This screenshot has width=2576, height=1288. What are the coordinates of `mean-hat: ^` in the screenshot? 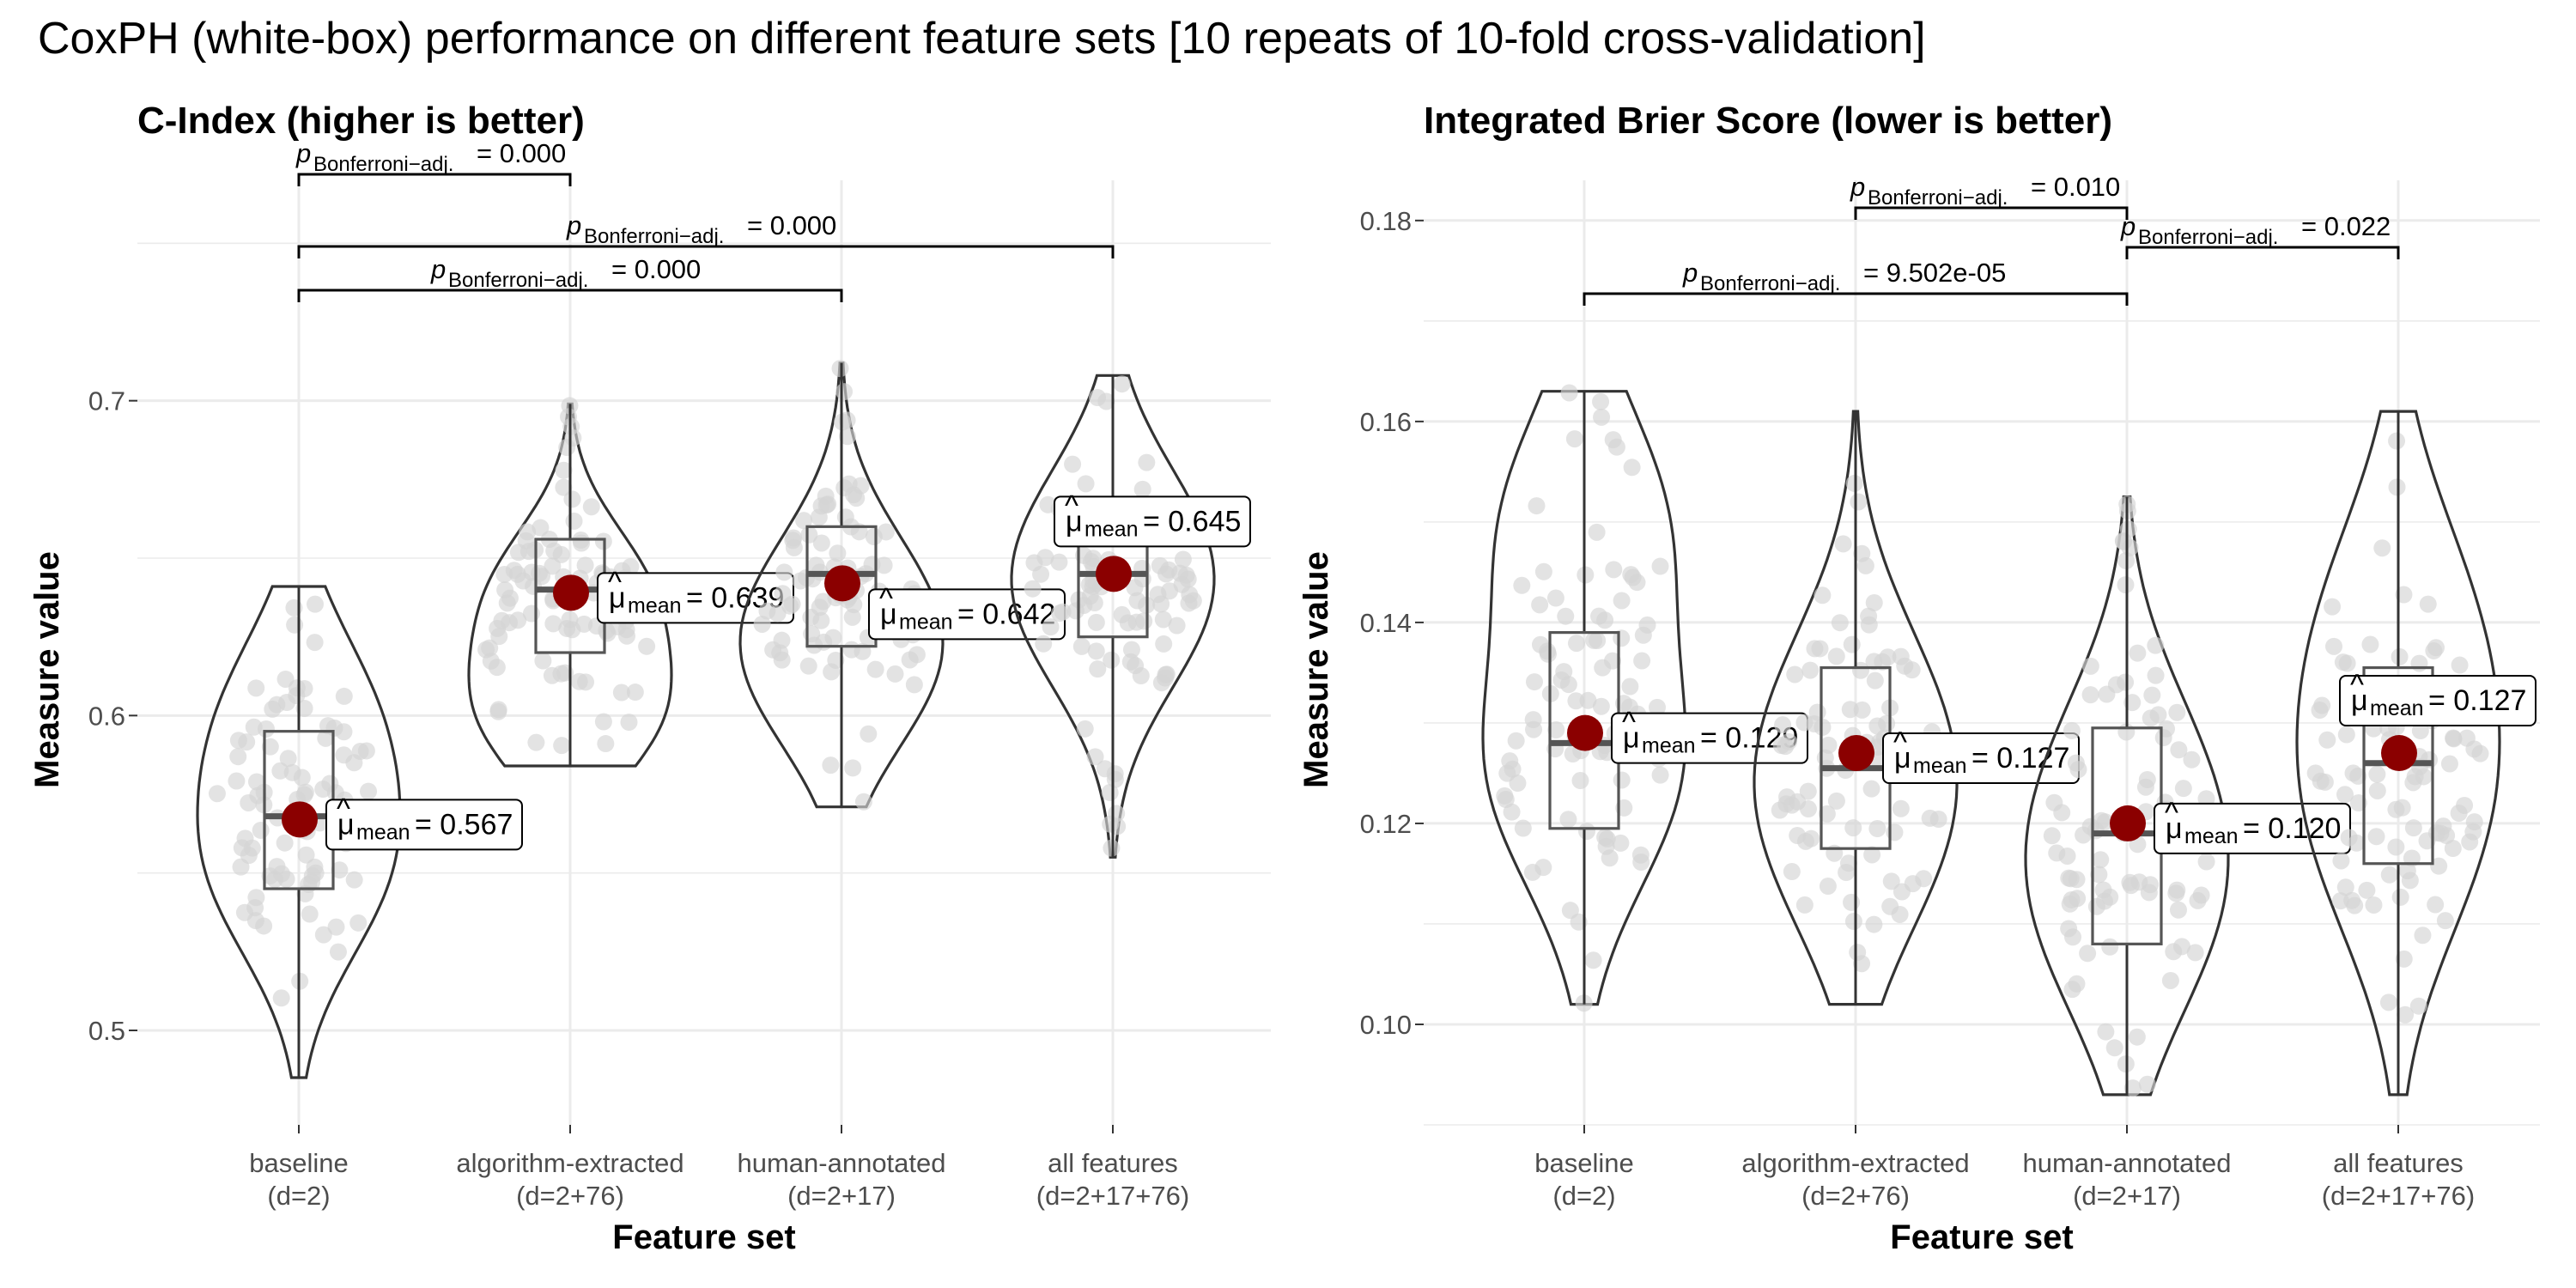 It's located at (2171, 813).